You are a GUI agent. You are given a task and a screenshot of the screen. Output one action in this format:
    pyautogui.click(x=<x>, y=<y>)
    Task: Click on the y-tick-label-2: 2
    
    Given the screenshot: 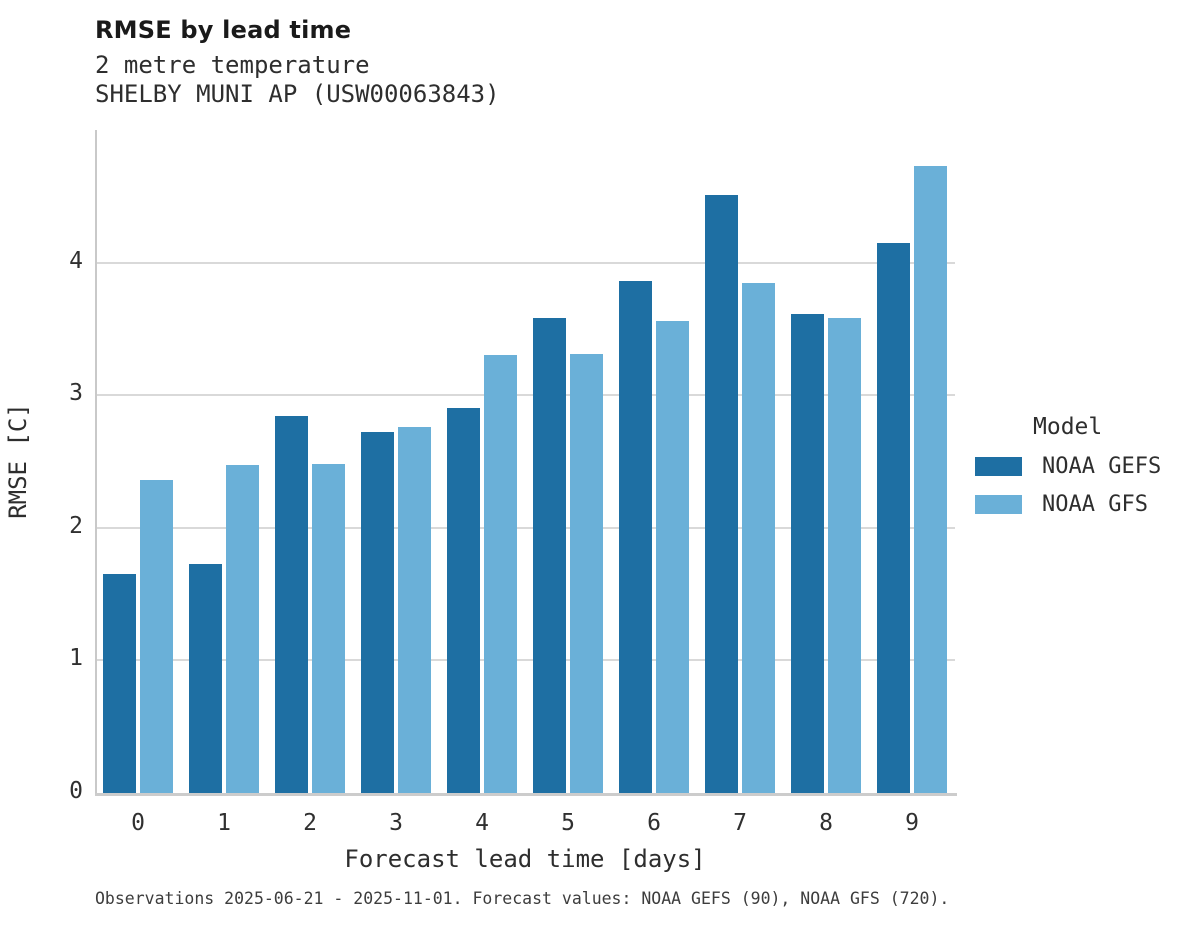 What is the action you would take?
    pyautogui.click(x=76, y=525)
    